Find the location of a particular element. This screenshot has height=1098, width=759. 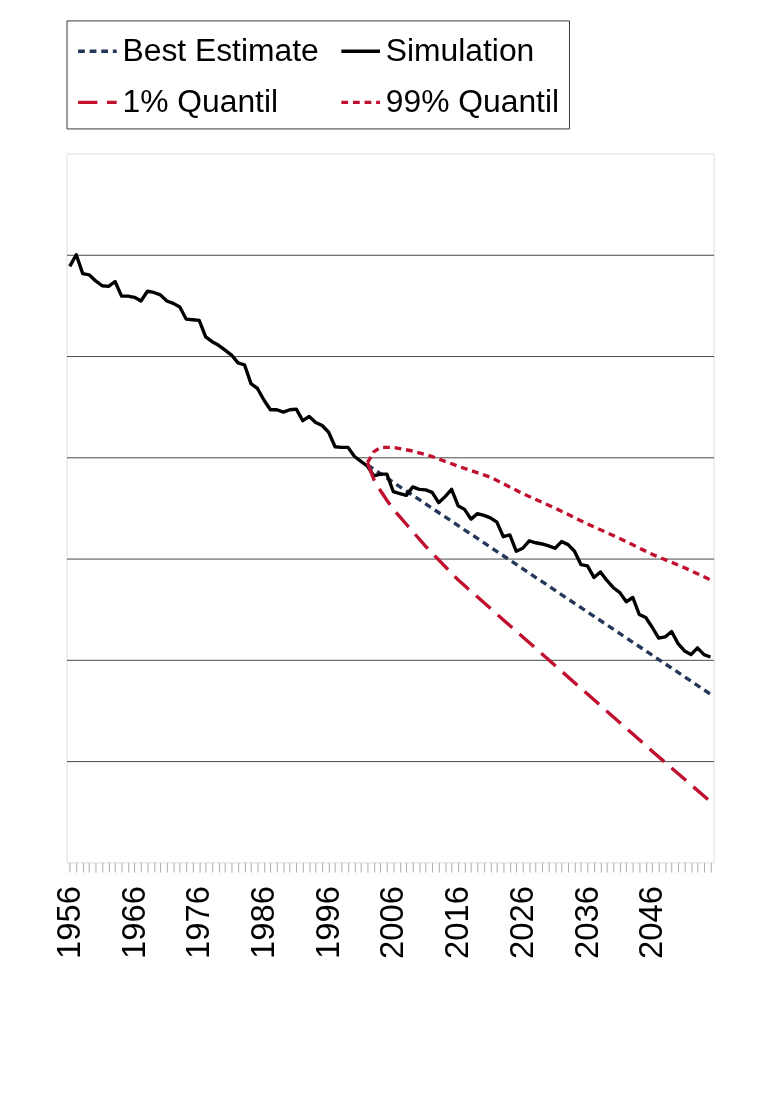

x-tick-label: 2026 is located at coordinates (521, 922).